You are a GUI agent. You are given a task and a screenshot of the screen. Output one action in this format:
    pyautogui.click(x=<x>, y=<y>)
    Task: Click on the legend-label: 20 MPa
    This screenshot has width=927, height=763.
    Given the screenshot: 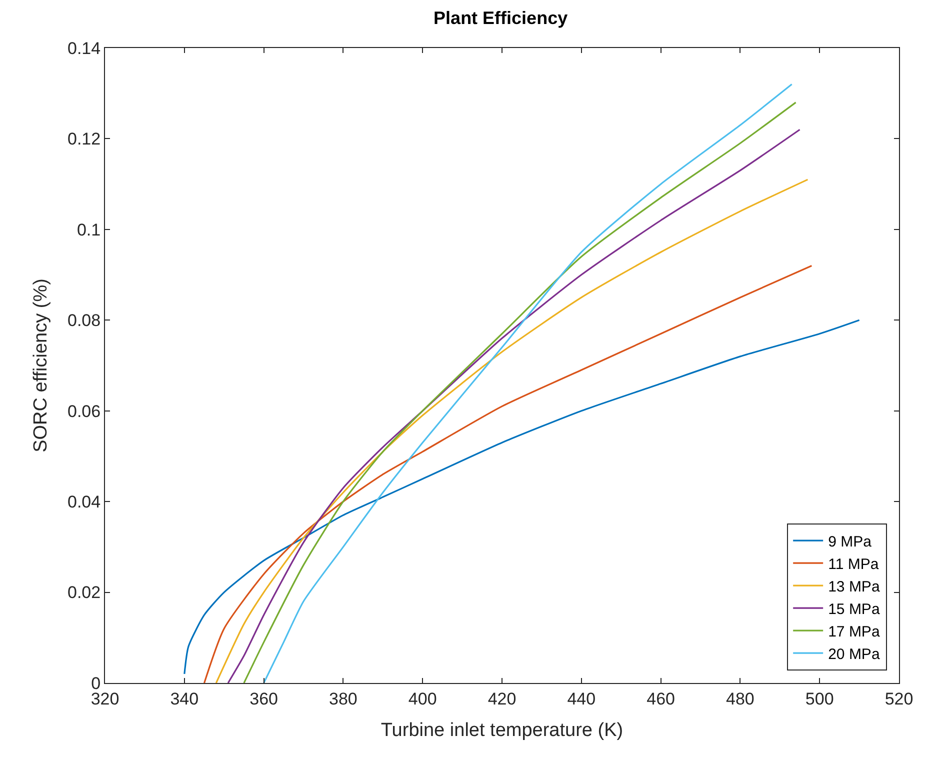 What is the action you would take?
    pyautogui.click(x=854, y=654)
    